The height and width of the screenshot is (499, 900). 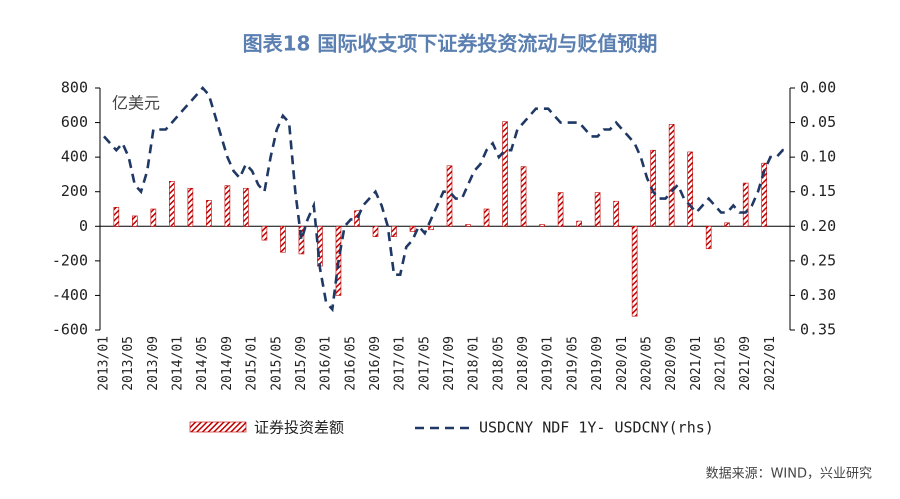 I want to click on y-axis-label: 亿美元, so click(x=136, y=103).